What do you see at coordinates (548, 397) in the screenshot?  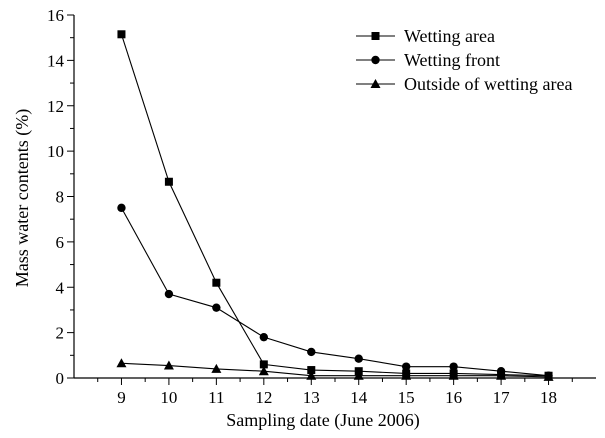 I see `x-tick-label: 18` at bounding box center [548, 397].